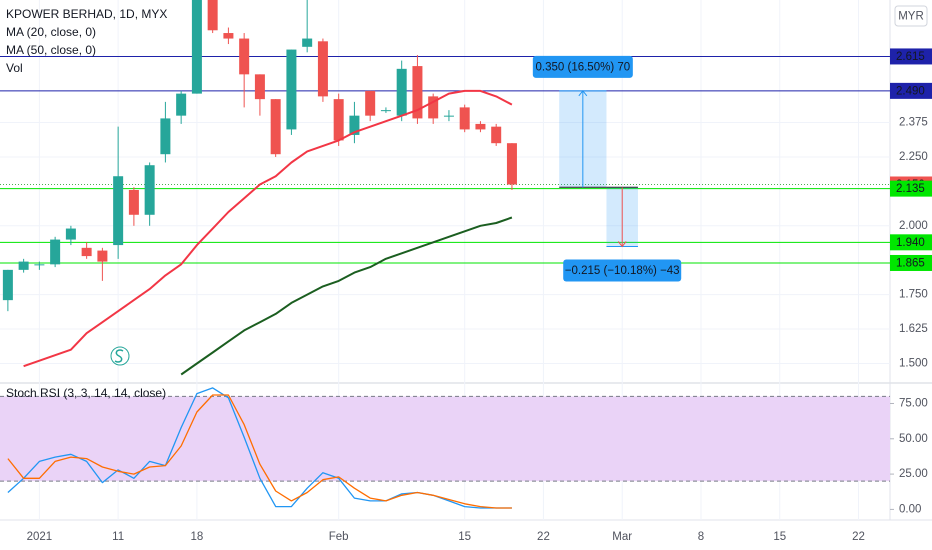 The height and width of the screenshot is (550, 932). I want to click on y-tick-label: 2.000, so click(913, 226).